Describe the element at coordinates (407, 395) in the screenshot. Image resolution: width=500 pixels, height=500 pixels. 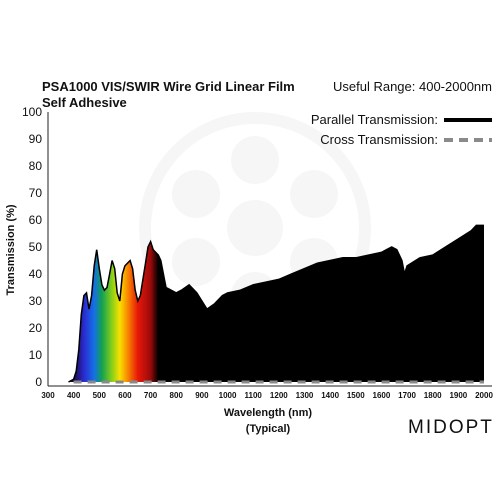
I see `x-tick-label: 1700` at that location.